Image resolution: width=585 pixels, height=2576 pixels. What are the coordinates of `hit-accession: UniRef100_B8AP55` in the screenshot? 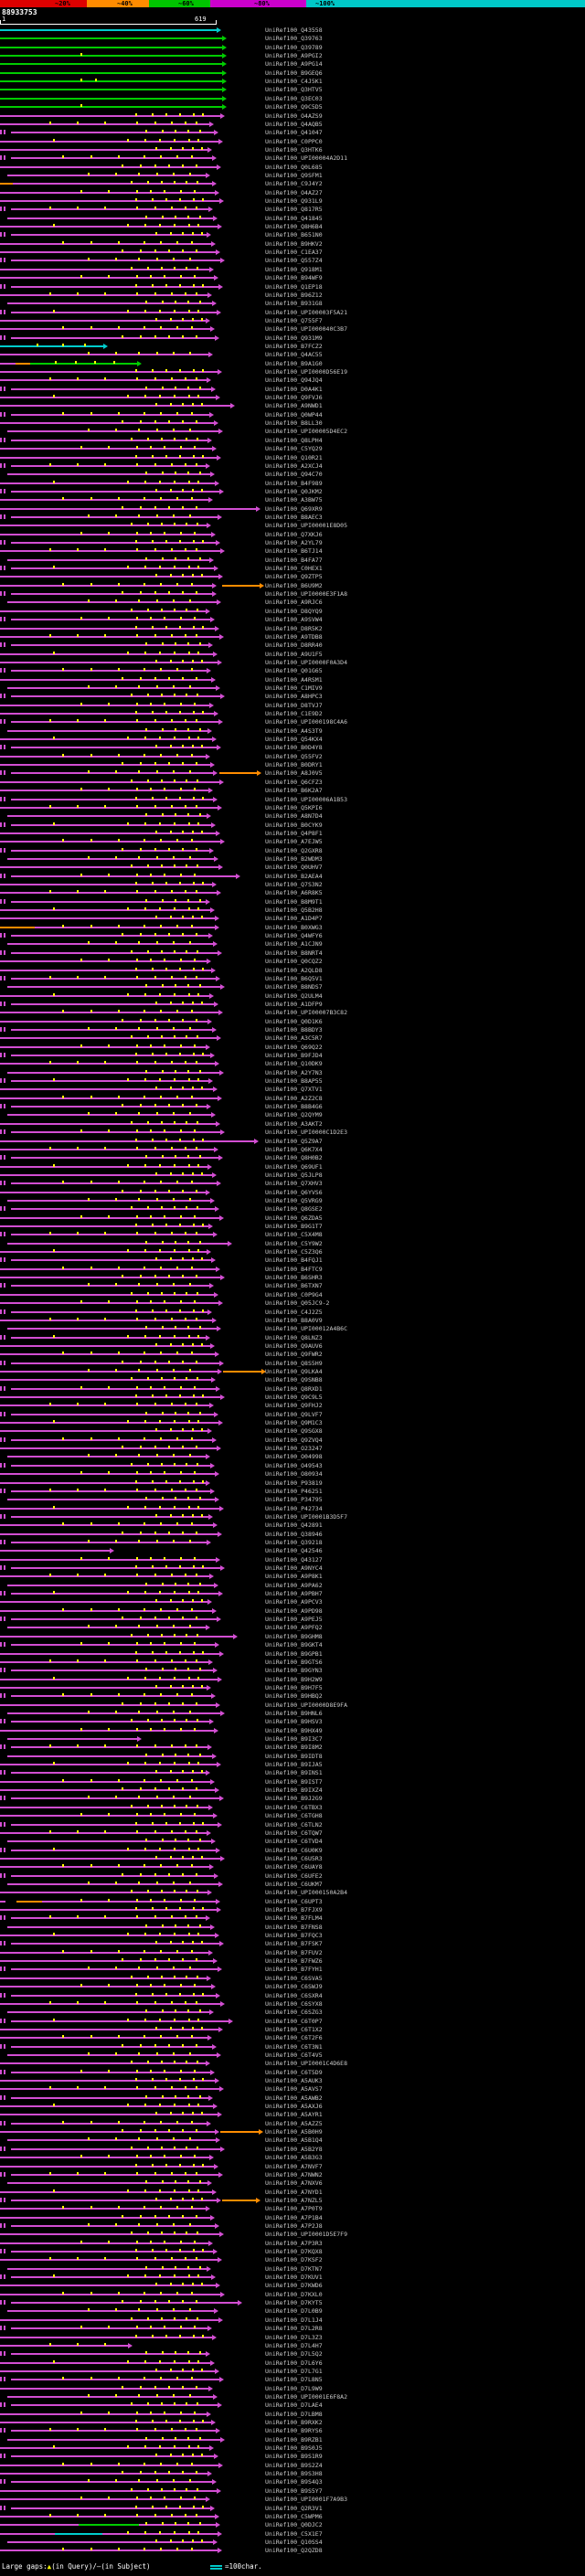 It's located at (294, 1081).